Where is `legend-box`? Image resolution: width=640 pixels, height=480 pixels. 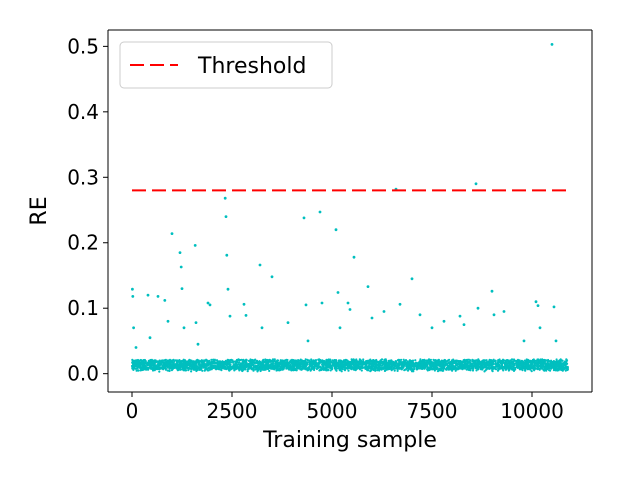 legend-box is located at coordinates (226, 65).